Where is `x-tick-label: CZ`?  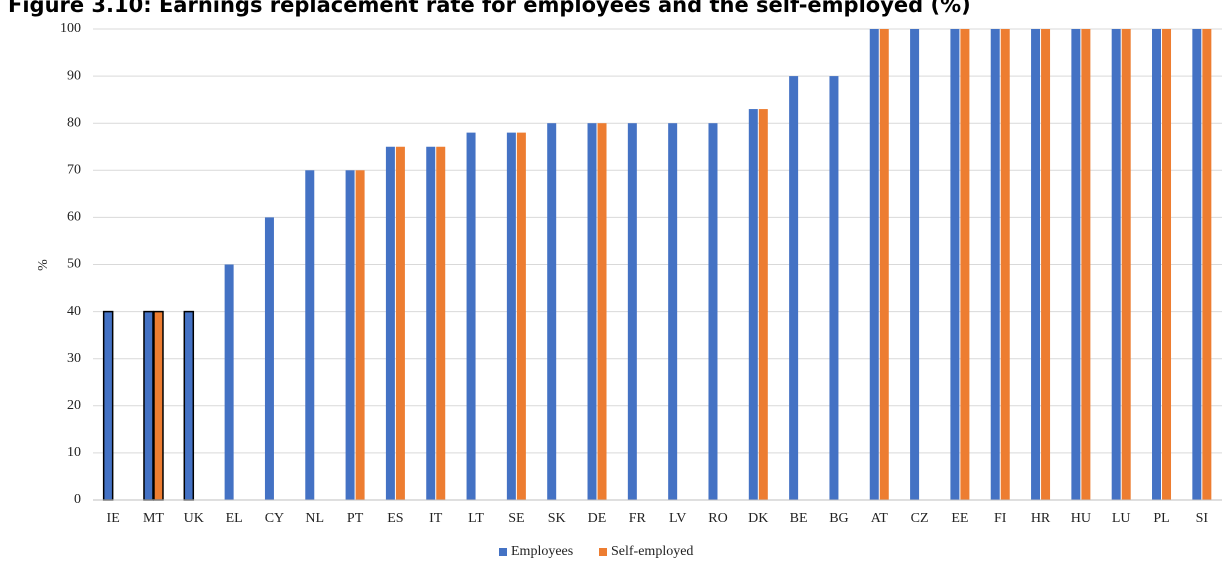
x-tick-label: CZ is located at coordinates (920, 518).